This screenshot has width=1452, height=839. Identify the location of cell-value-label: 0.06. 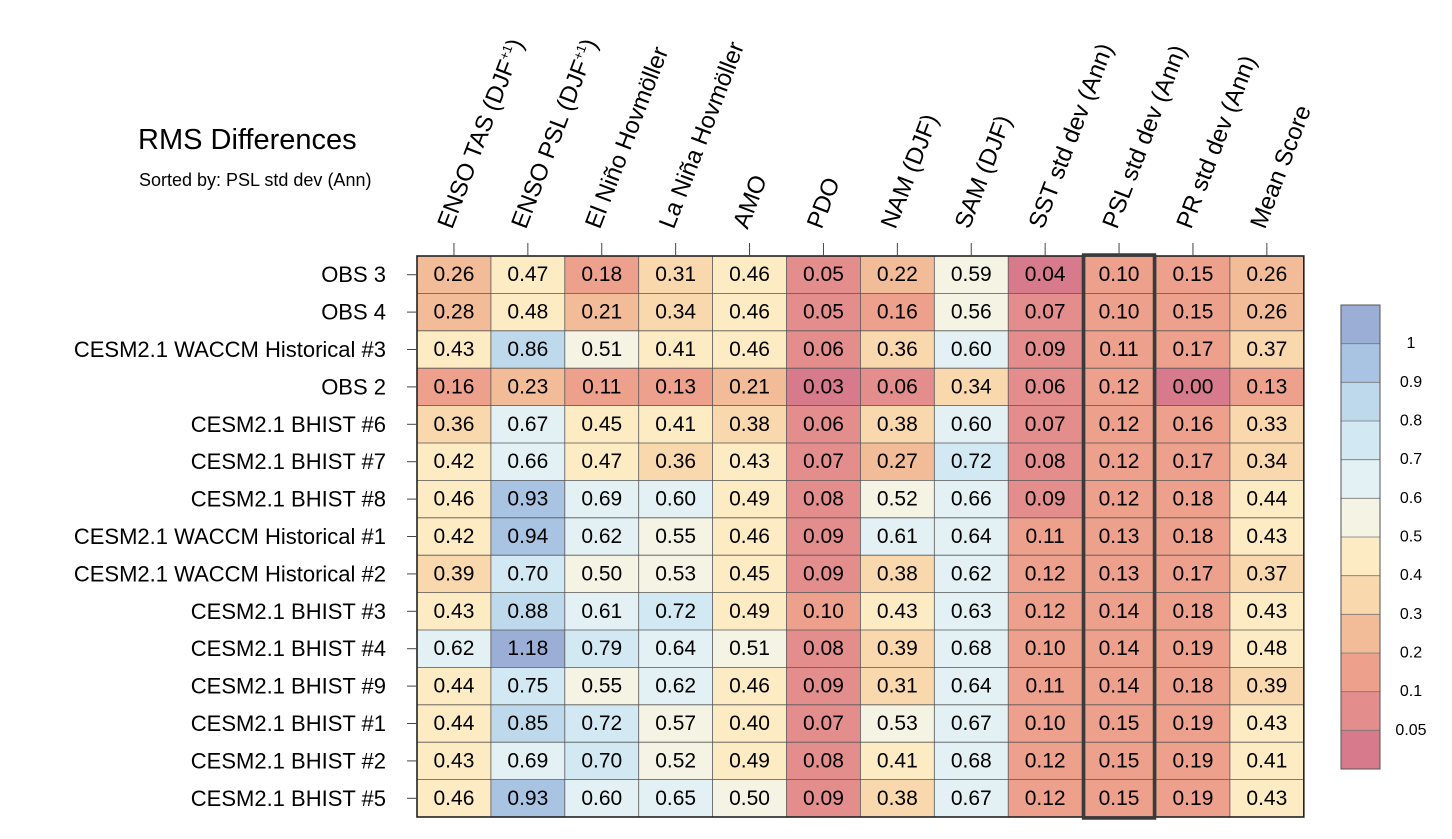
(823, 424).